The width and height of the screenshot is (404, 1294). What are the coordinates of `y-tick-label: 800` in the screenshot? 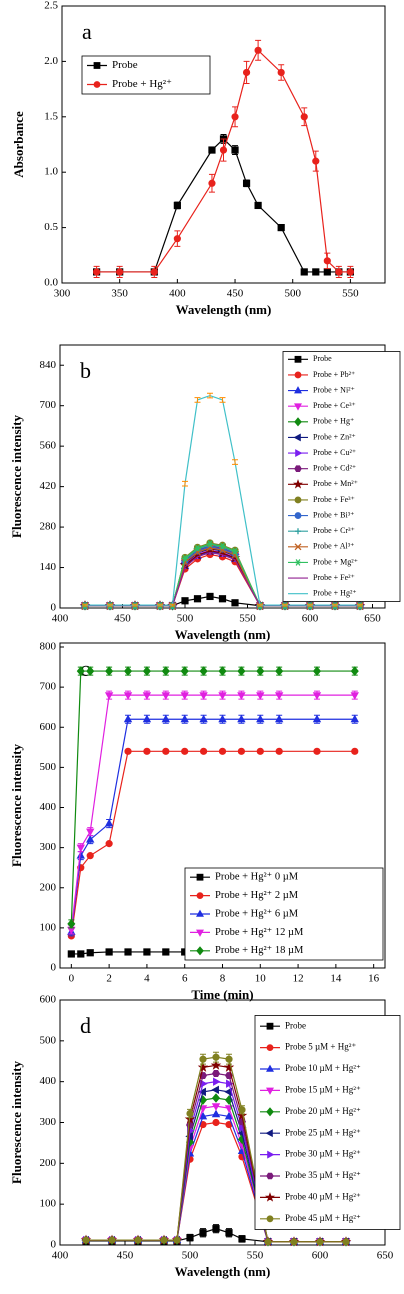 It's located at (48, 647).